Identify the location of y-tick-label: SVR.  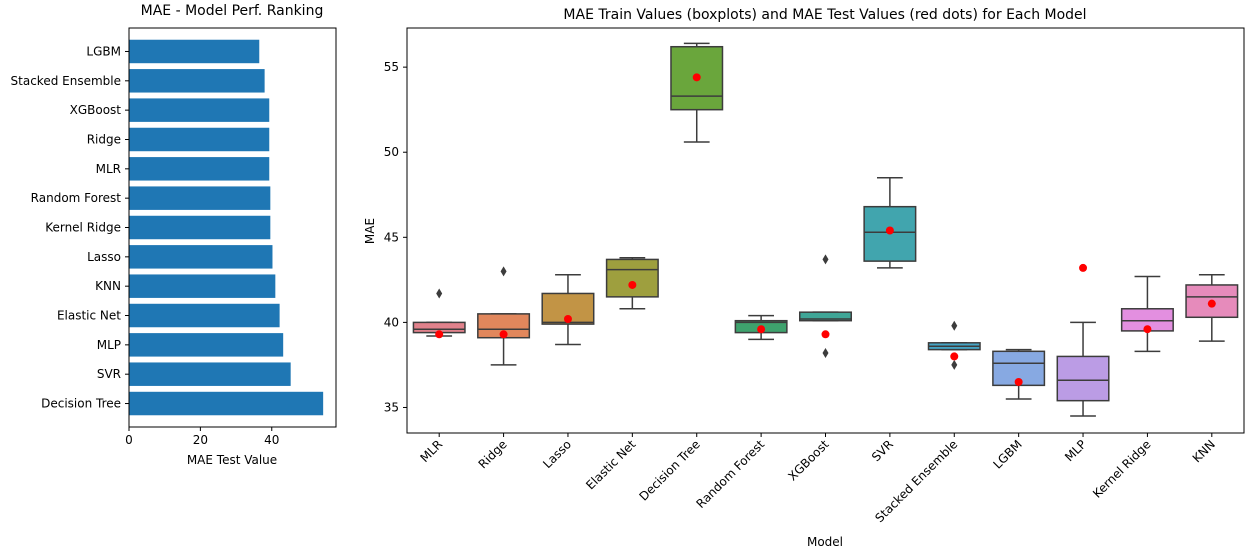
(109, 374).